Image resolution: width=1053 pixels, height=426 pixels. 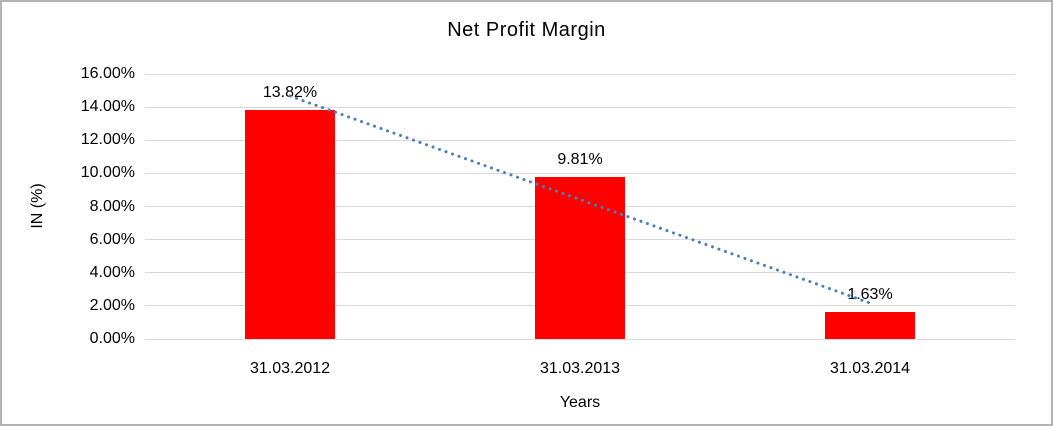 What do you see at coordinates (290, 224) in the screenshot?
I see `bar-31-03-2012` at bounding box center [290, 224].